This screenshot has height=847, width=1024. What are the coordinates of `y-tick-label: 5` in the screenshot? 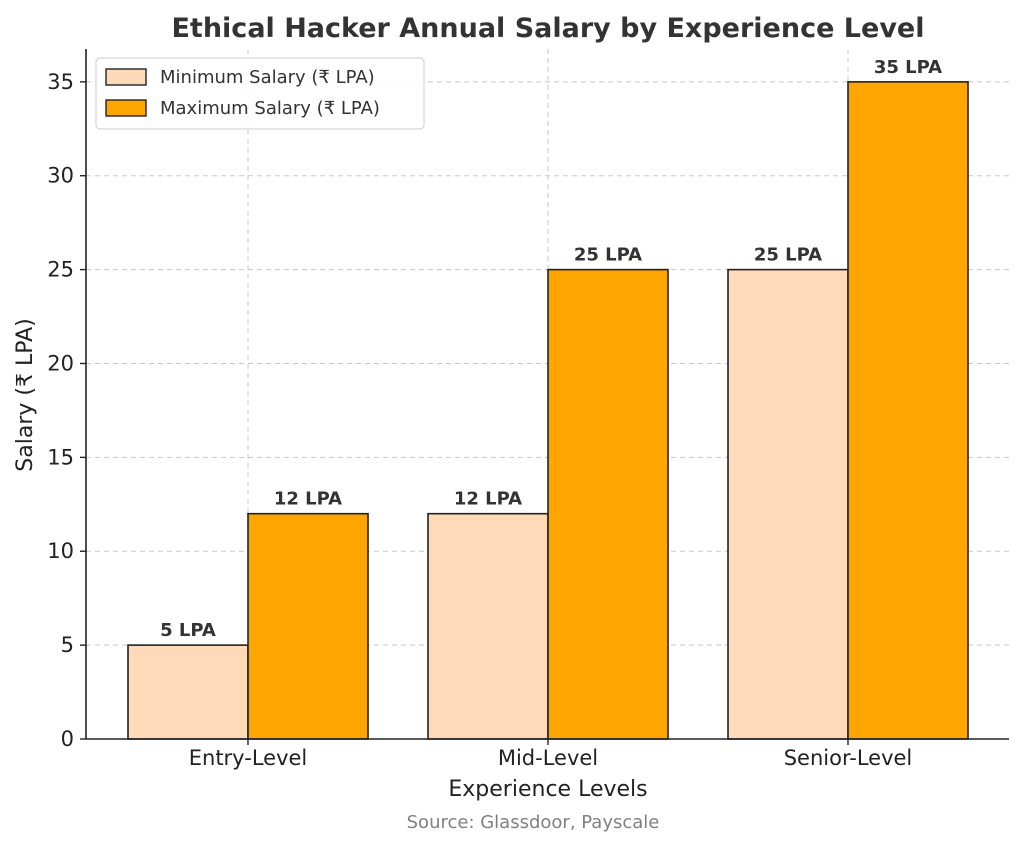 It's located at (67, 645).